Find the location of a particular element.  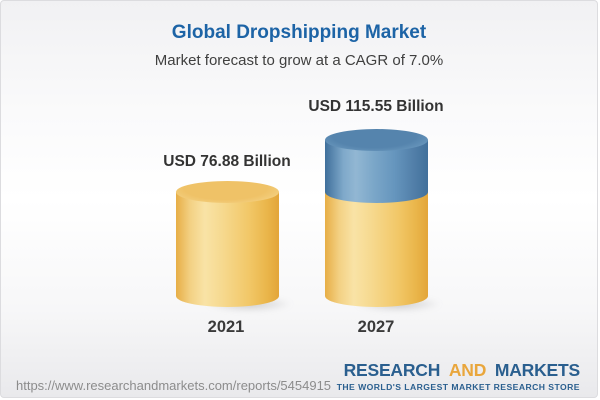

logo-wordmark: RESEARCH AND MARKETS is located at coordinates (462, 370).